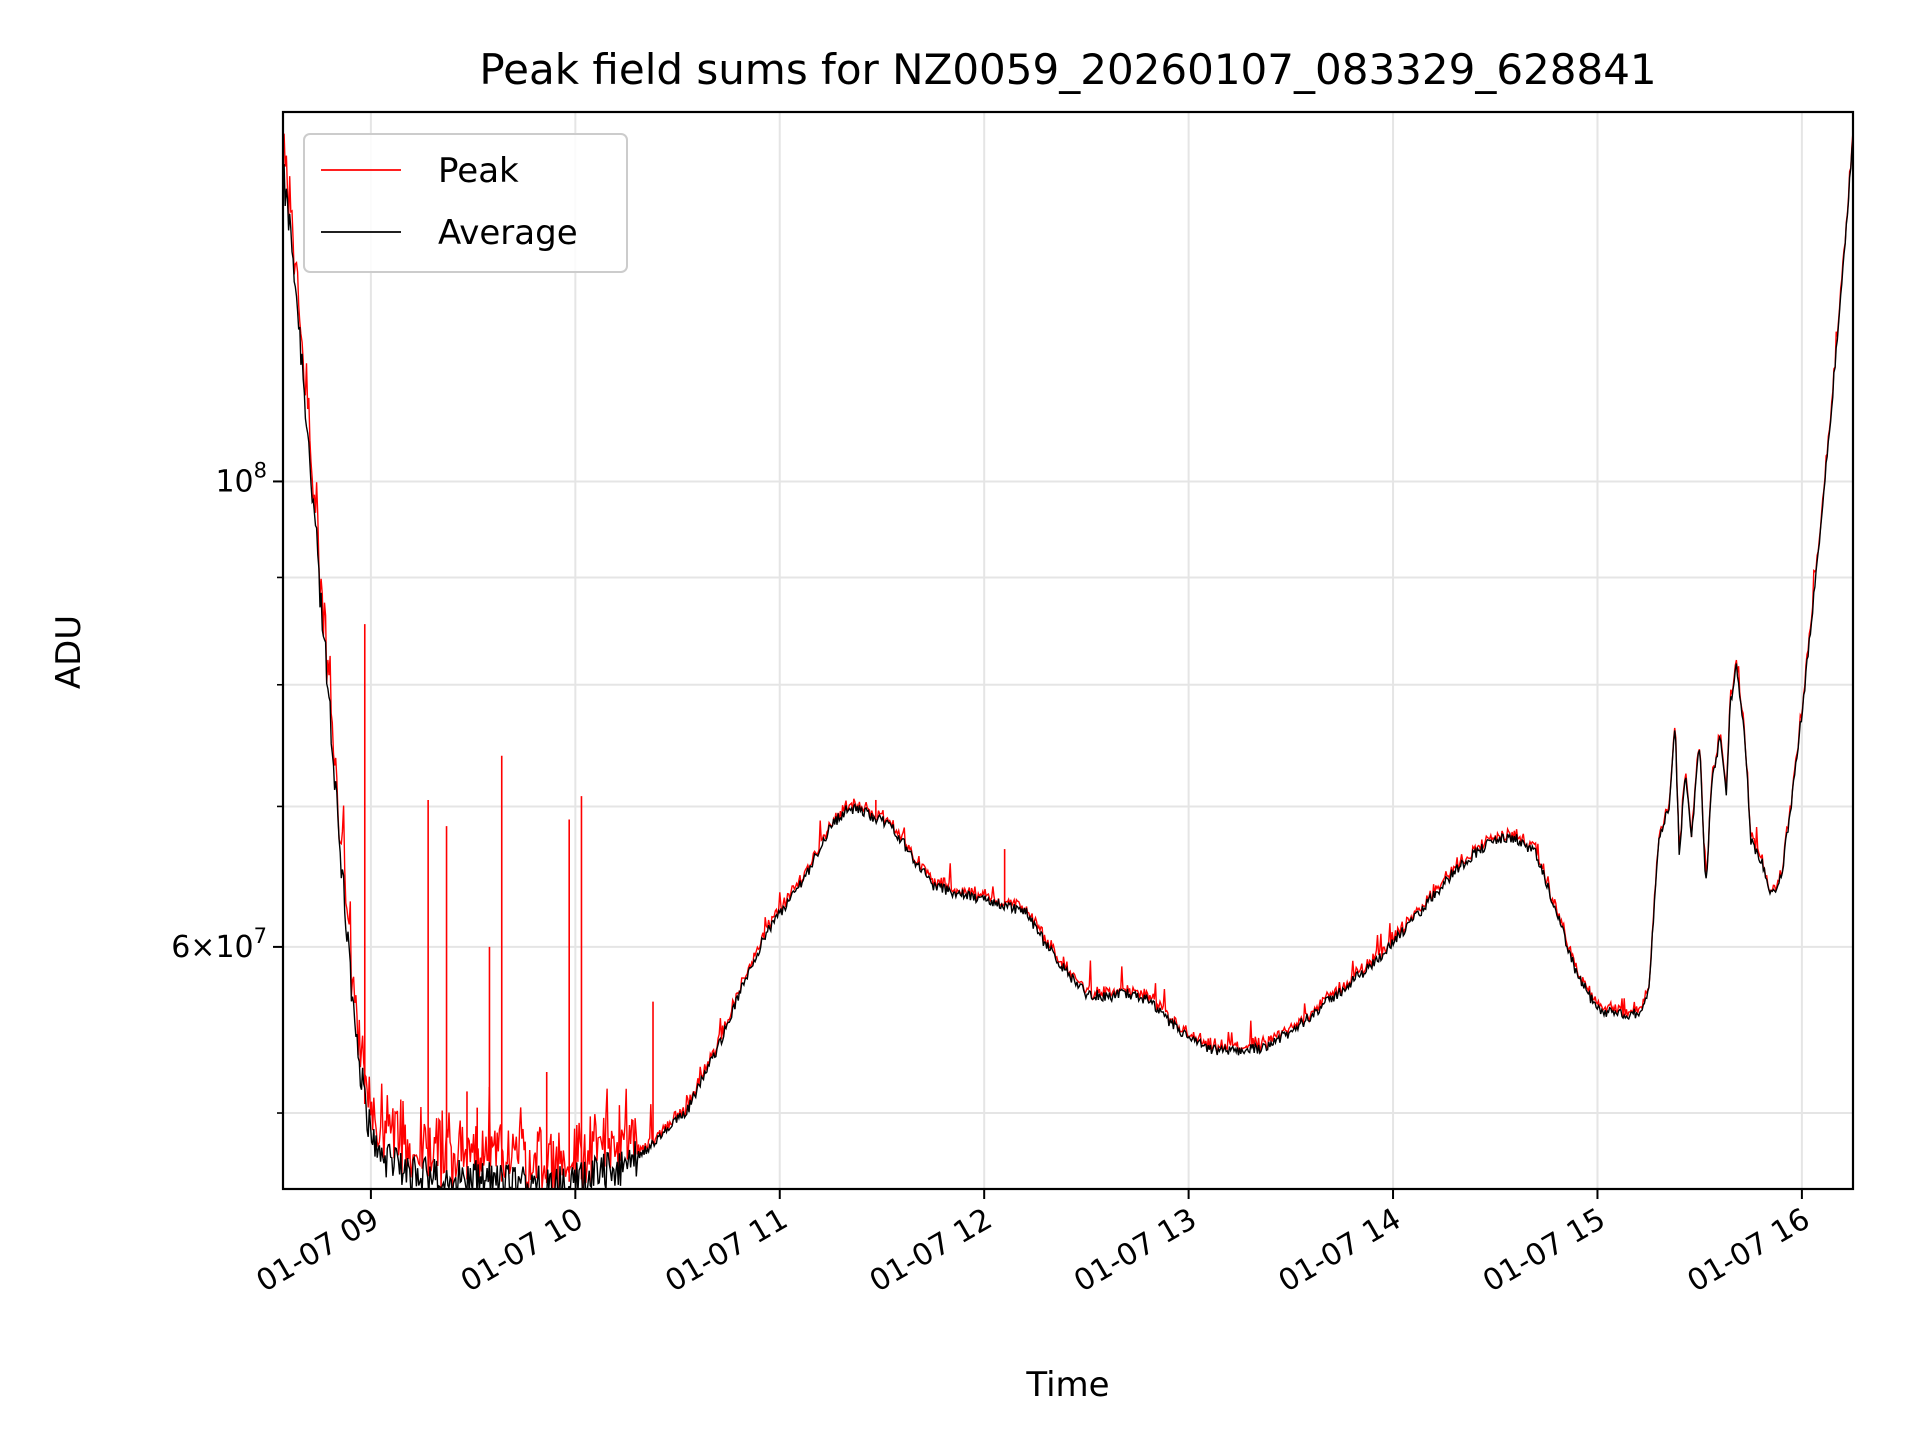 This screenshot has width=1920, height=1440. I want to click on legend-peak-label: Peak, so click(478, 171).